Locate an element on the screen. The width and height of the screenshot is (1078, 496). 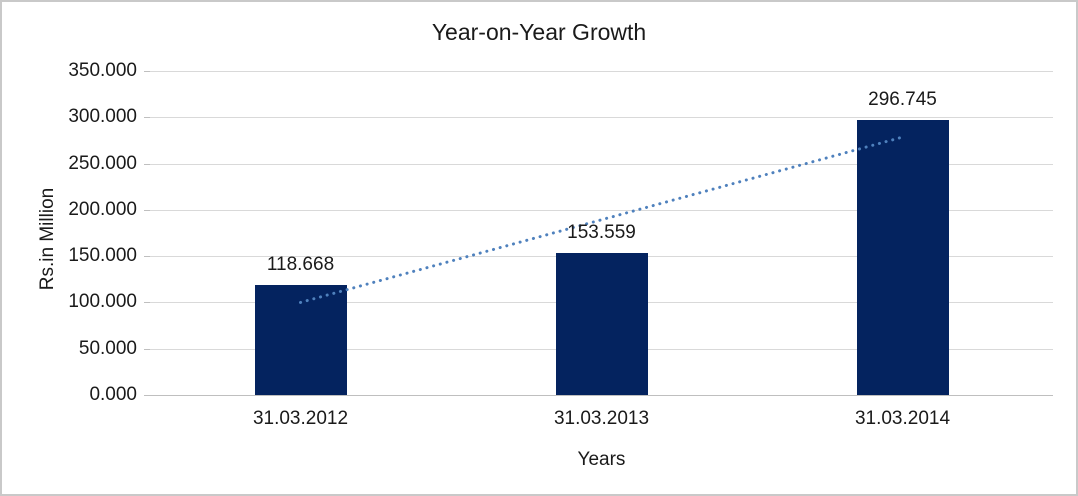
x-tick-label: 31.03.2013 is located at coordinates (601, 418).